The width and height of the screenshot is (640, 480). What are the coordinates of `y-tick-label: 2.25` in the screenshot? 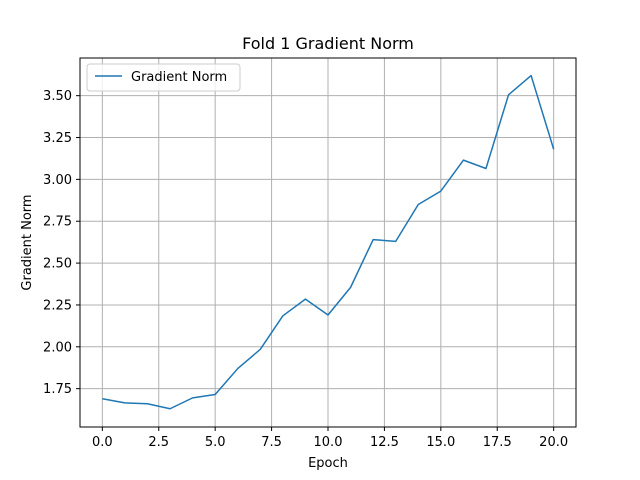 It's located at (57, 305).